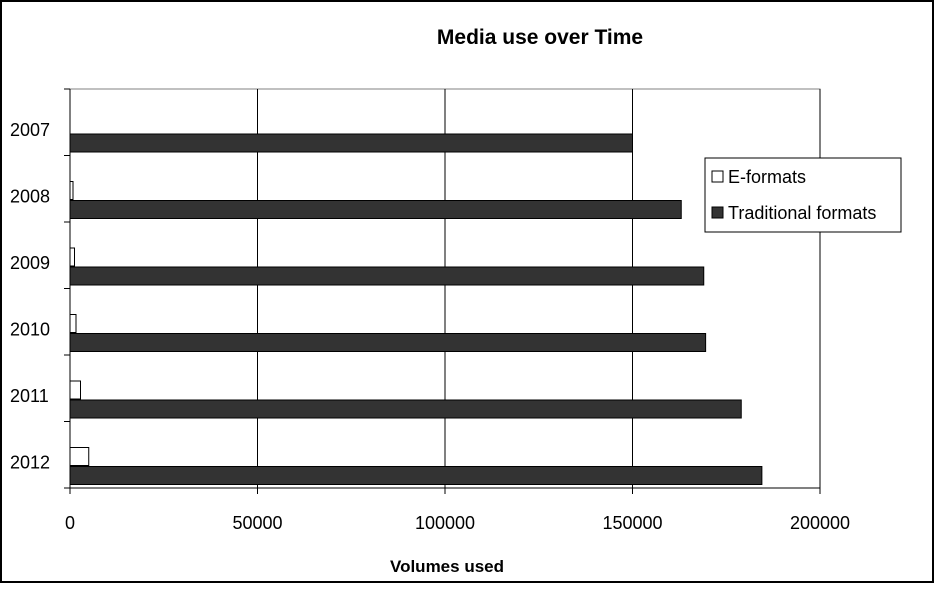 The height and width of the screenshot is (589, 935). I want to click on x-tick-label: 150000, so click(632, 523).